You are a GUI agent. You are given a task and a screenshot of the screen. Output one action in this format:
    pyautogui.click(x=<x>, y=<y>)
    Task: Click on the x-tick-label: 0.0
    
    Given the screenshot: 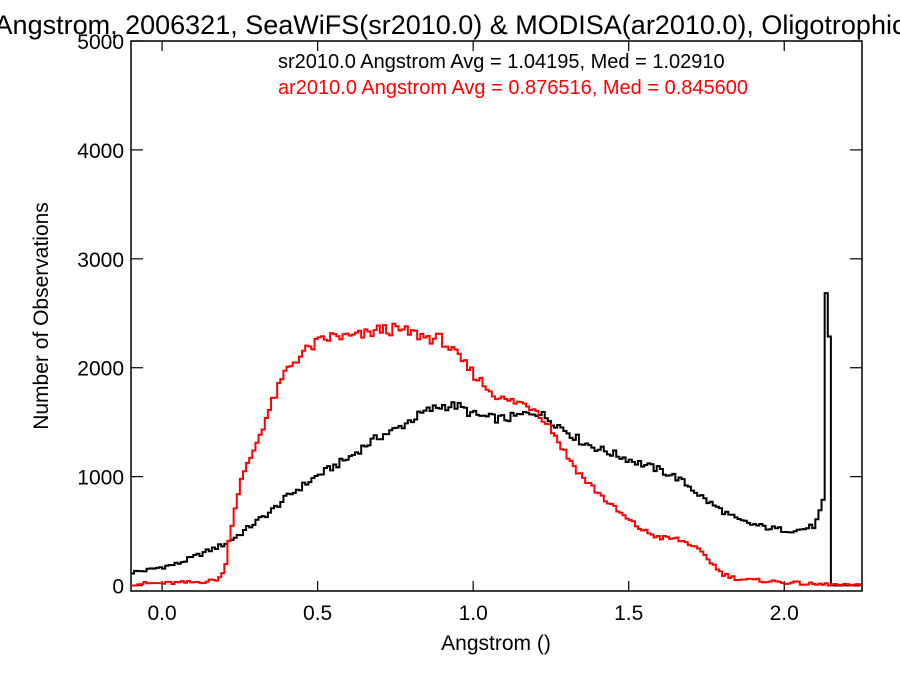 What is the action you would take?
    pyautogui.click(x=162, y=613)
    